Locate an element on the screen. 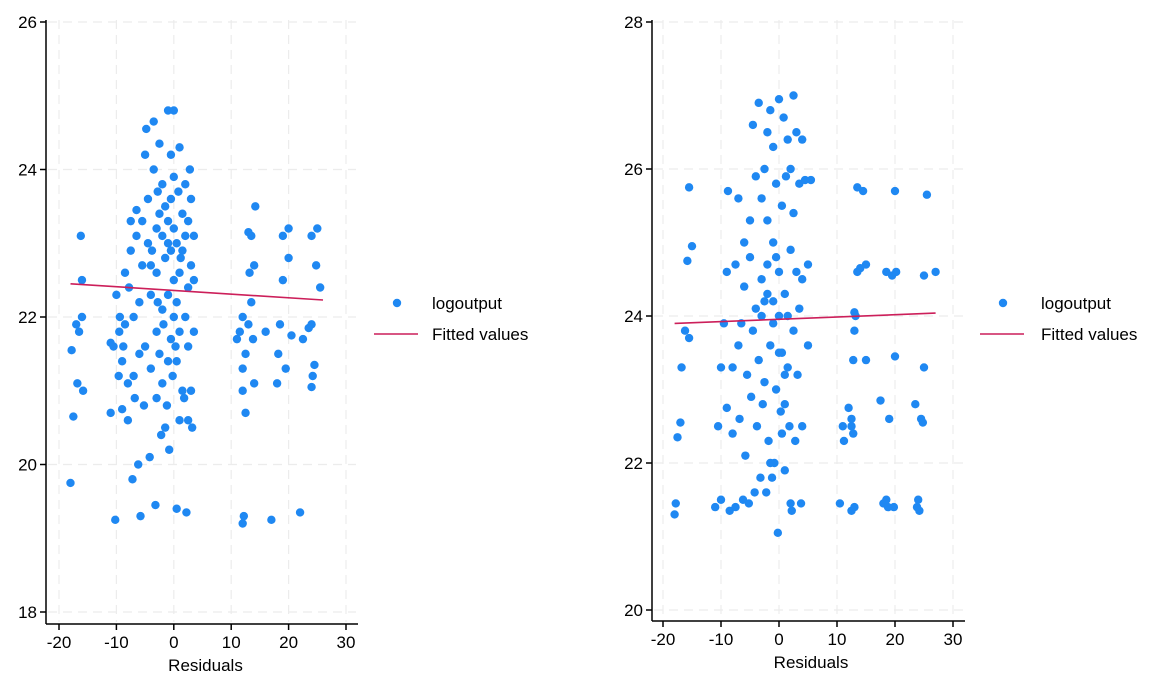  legend-marker-scatter is located at coordinates (1003, 303).